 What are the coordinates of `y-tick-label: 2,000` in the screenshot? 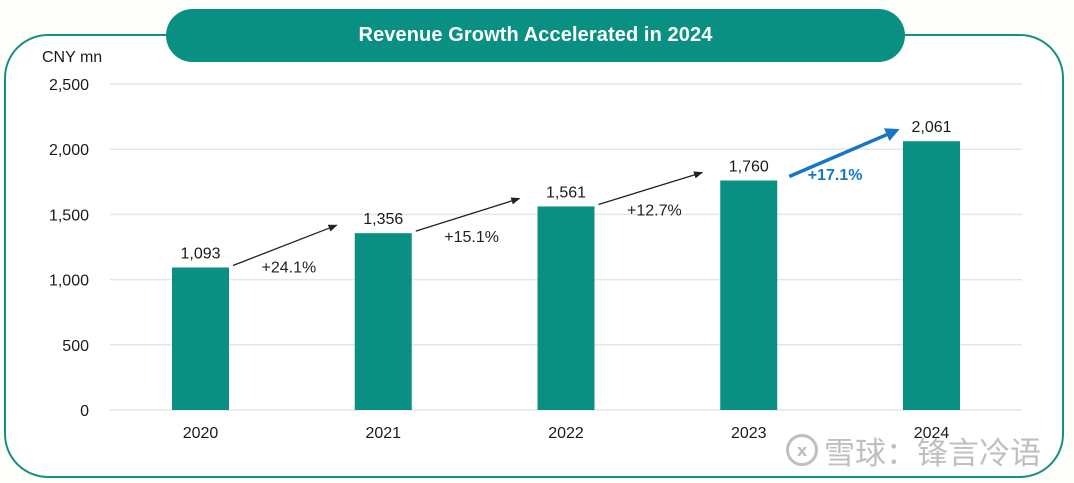 It's located at (69, 150).